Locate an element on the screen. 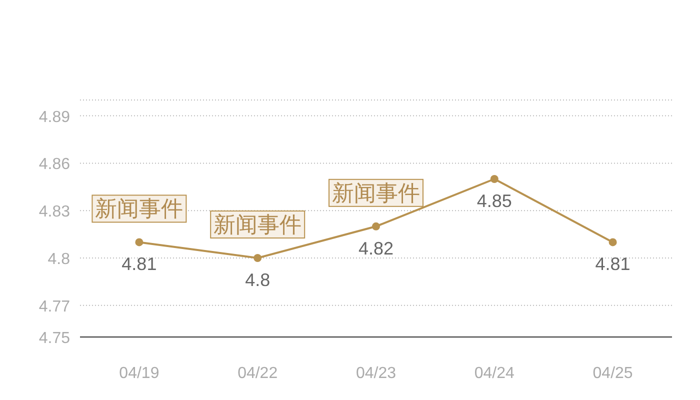  x-tick-label: 04/19 is located at coordinates (139, 373).